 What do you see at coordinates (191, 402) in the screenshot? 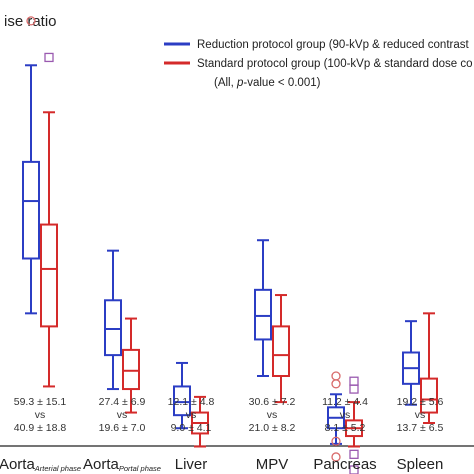
I see `stat-reduction-3: 12.1 ± 4.8` at bounding box center [191, 402].